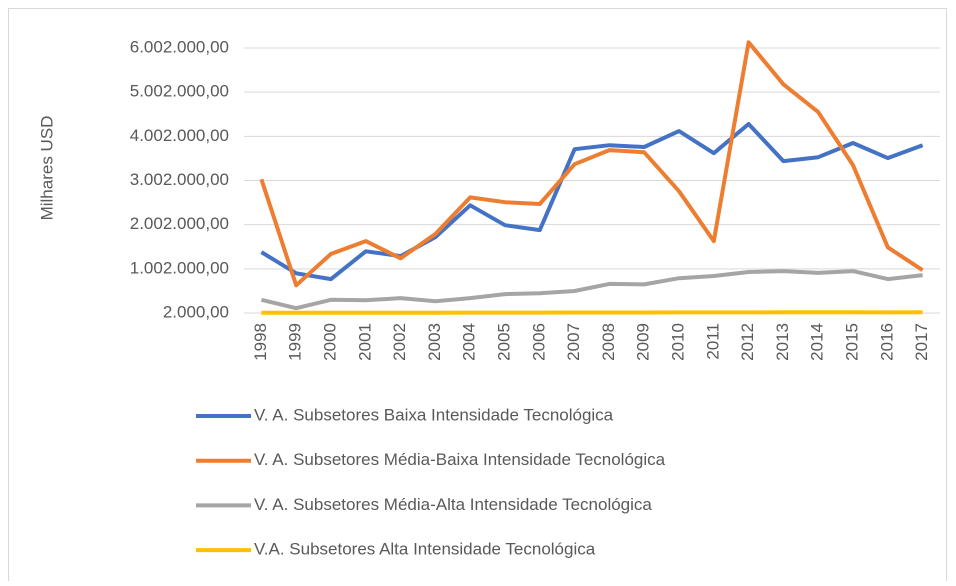  Describe the element at coordinates (179, 135) in the screenshot. I see `y-tick-label: 4.002.000,00` at that location.